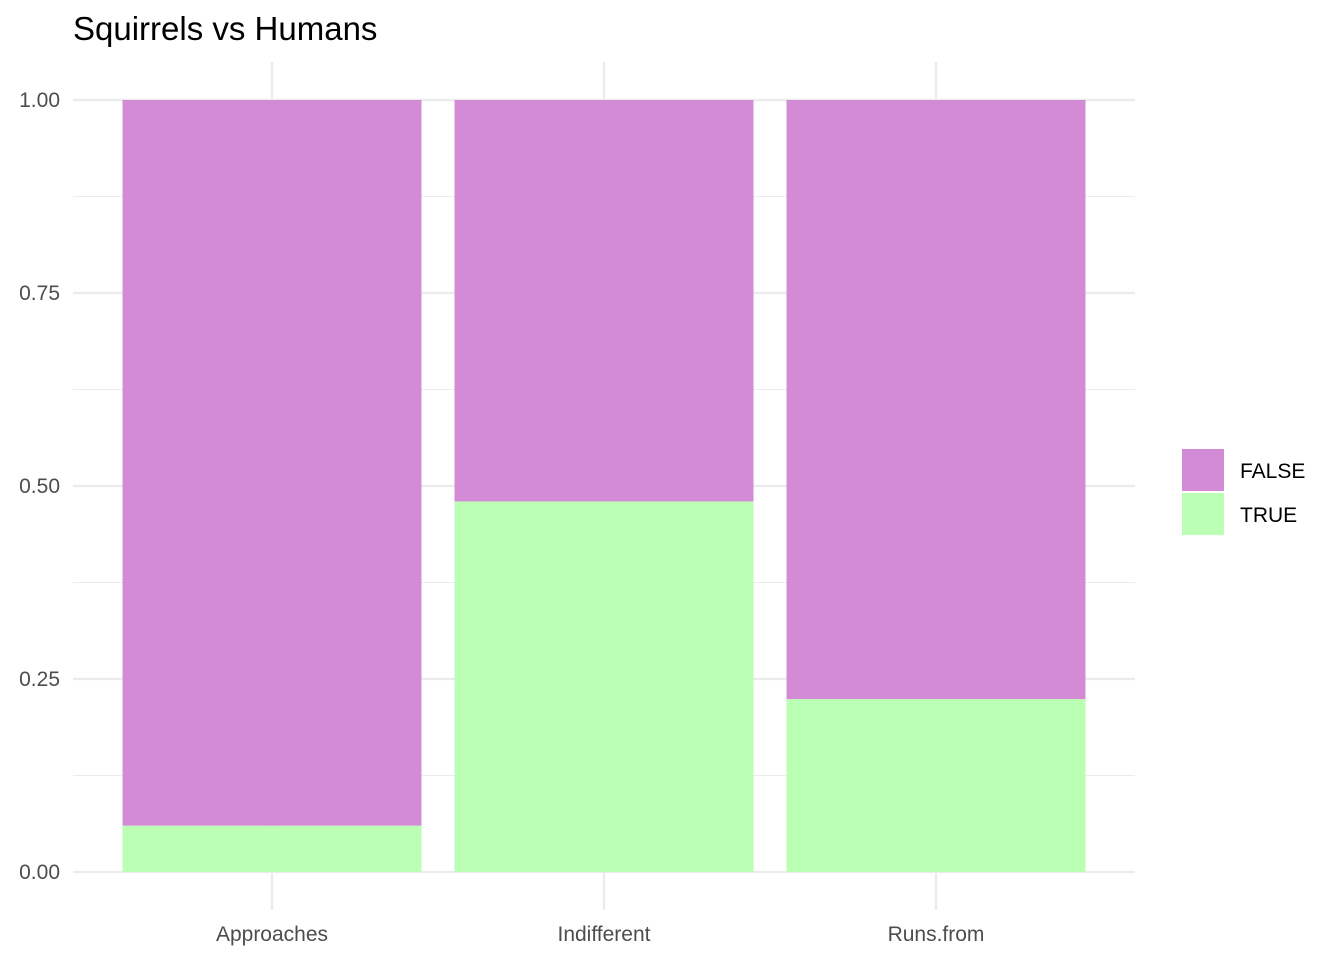  What do you see at coordinates (1268, 515) in the screenshot?
I see `legend-label-true: TRUE` at bounding box center [1268, 515].